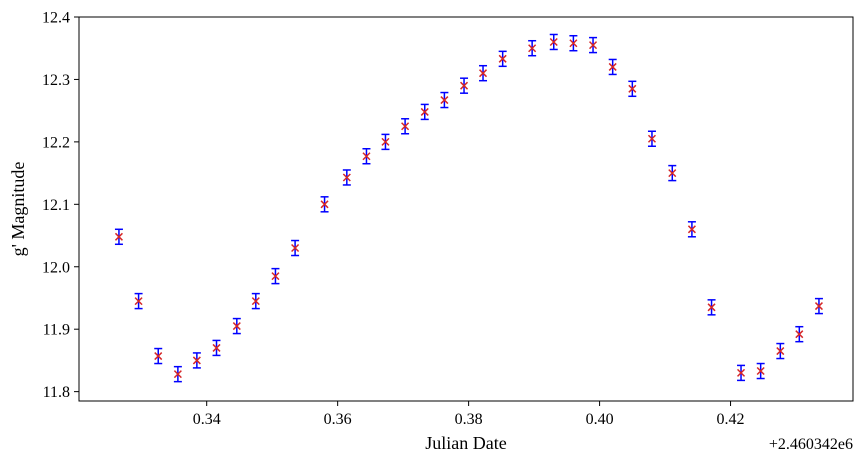 The image size is (862, 462). What do you see at coordinates (56, 142) in the screenshot?
I see `y-tick-label: 12.2` at bounding box center [56, 142].